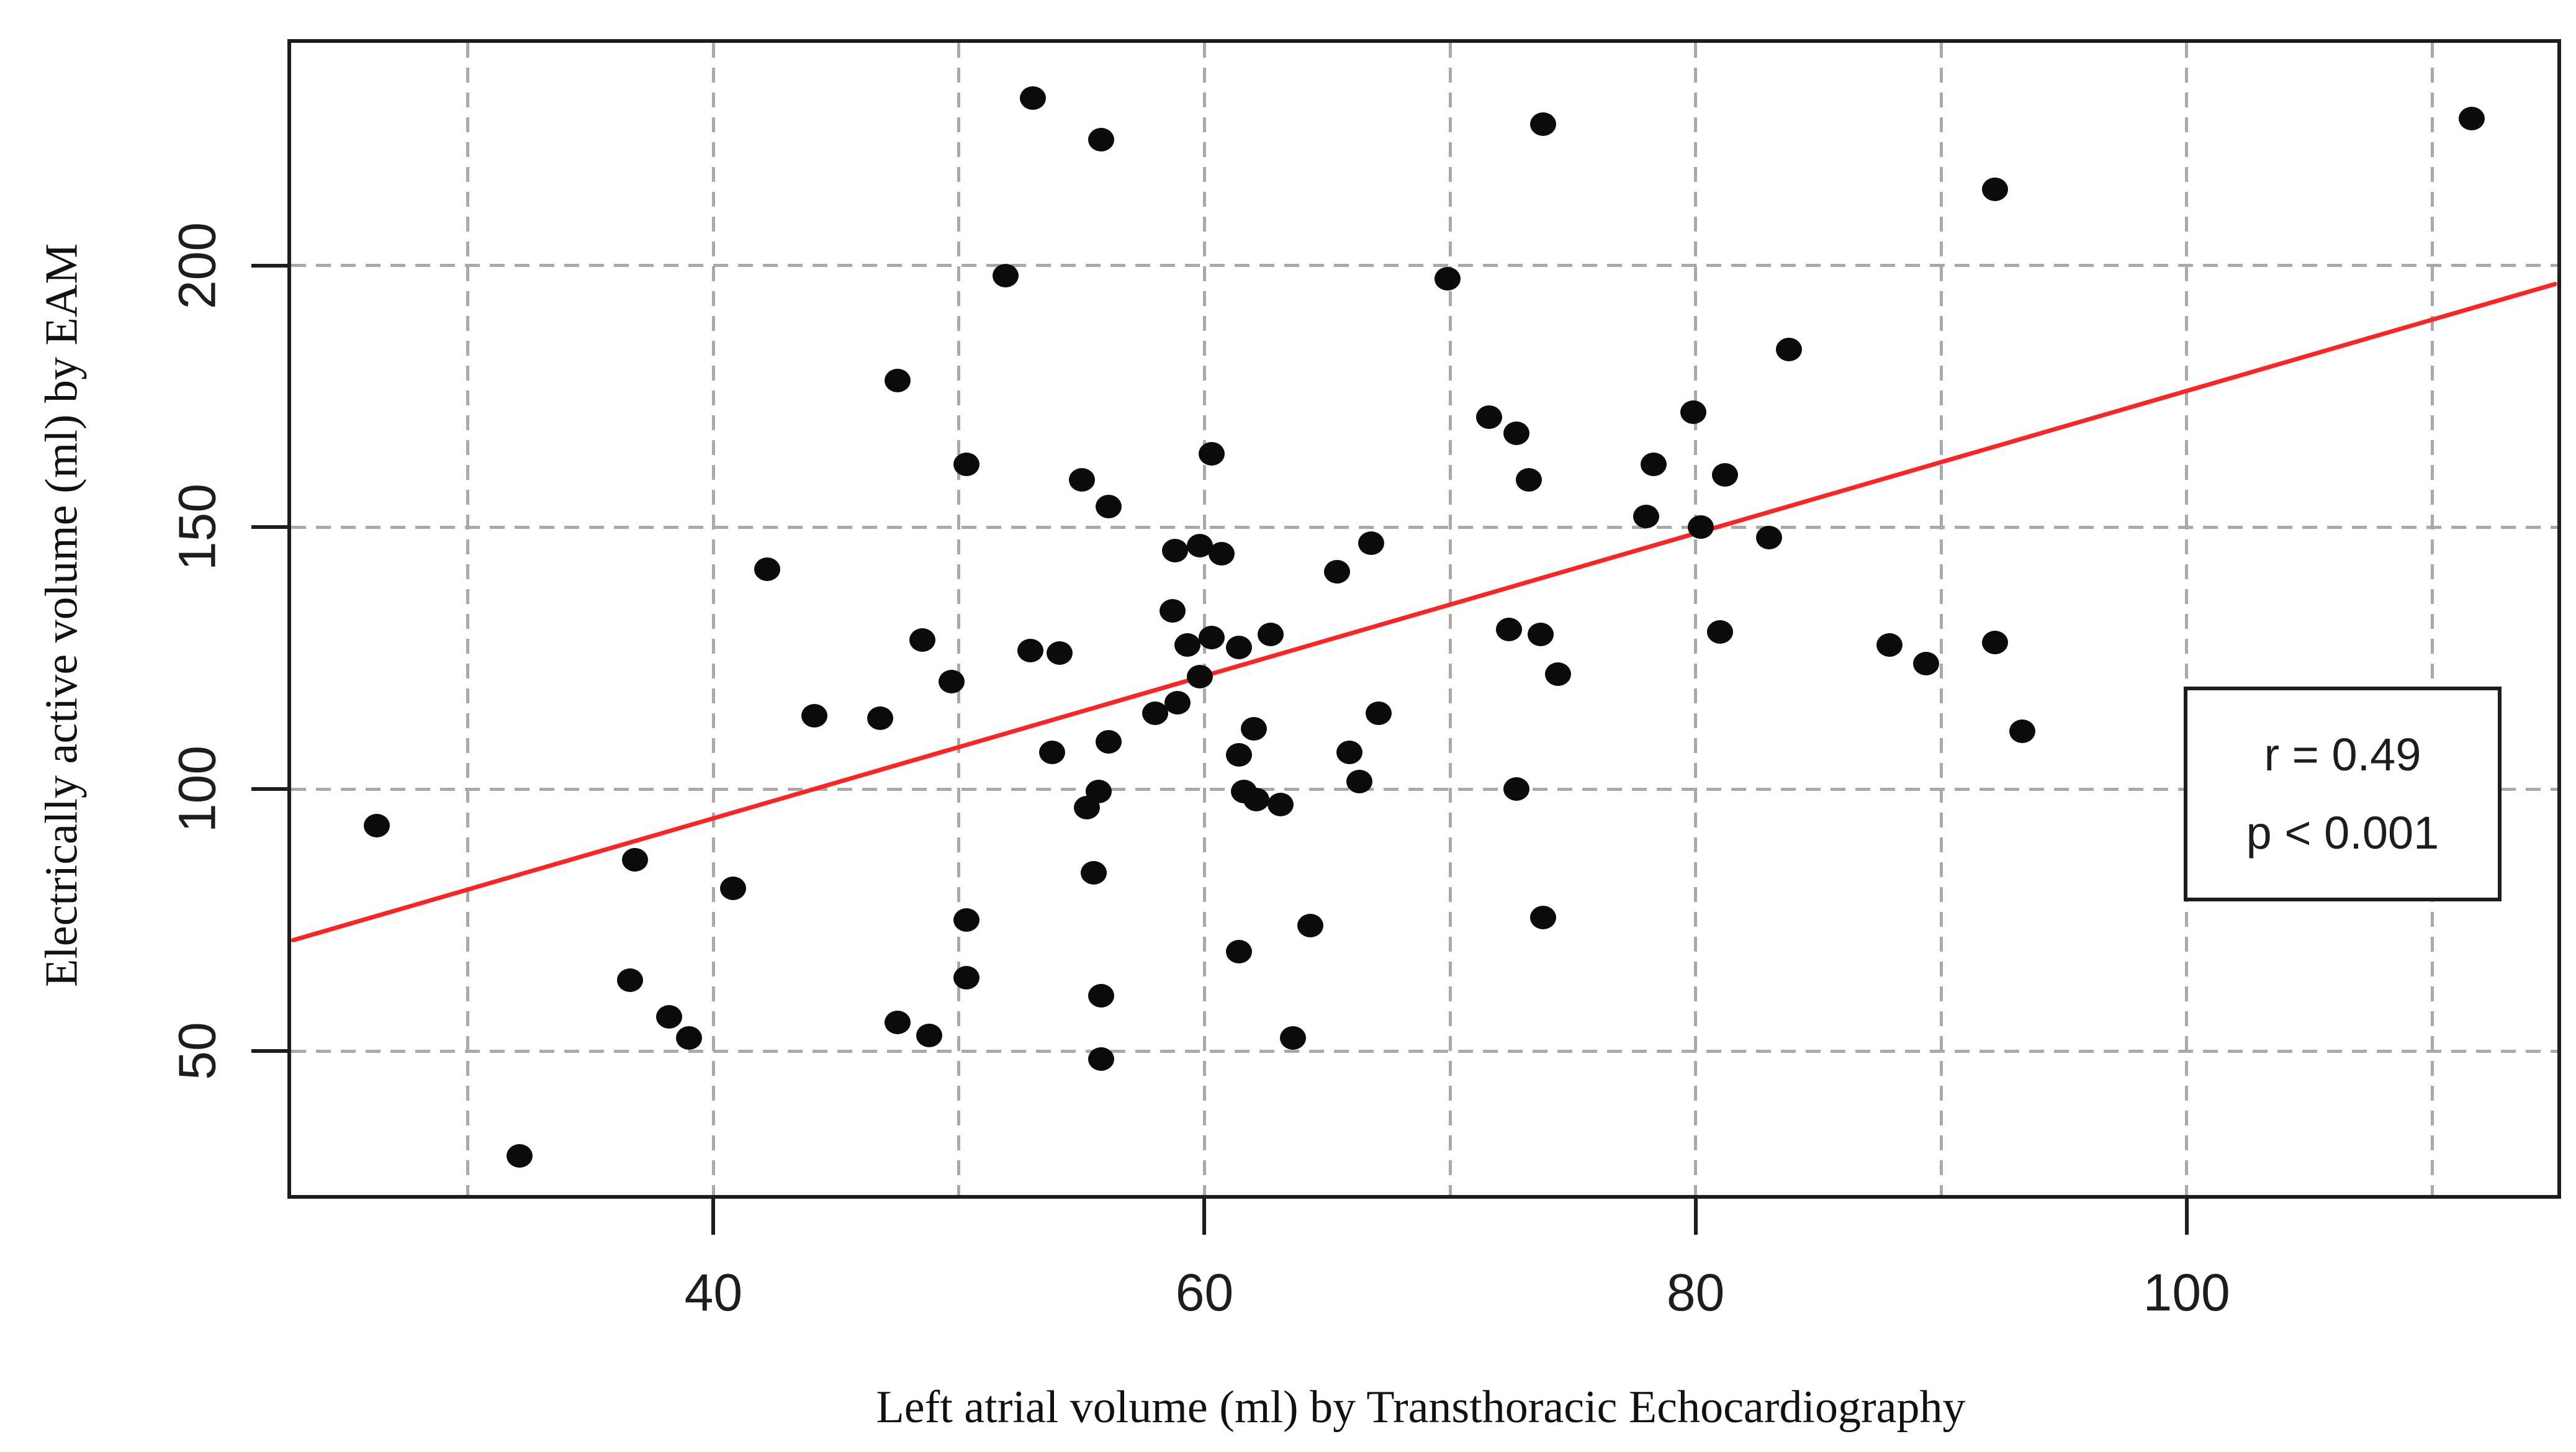 The height and width of the screenshot is (1452, 2576). I want to click on x-tick-label: 100, so click(2186, 1293).